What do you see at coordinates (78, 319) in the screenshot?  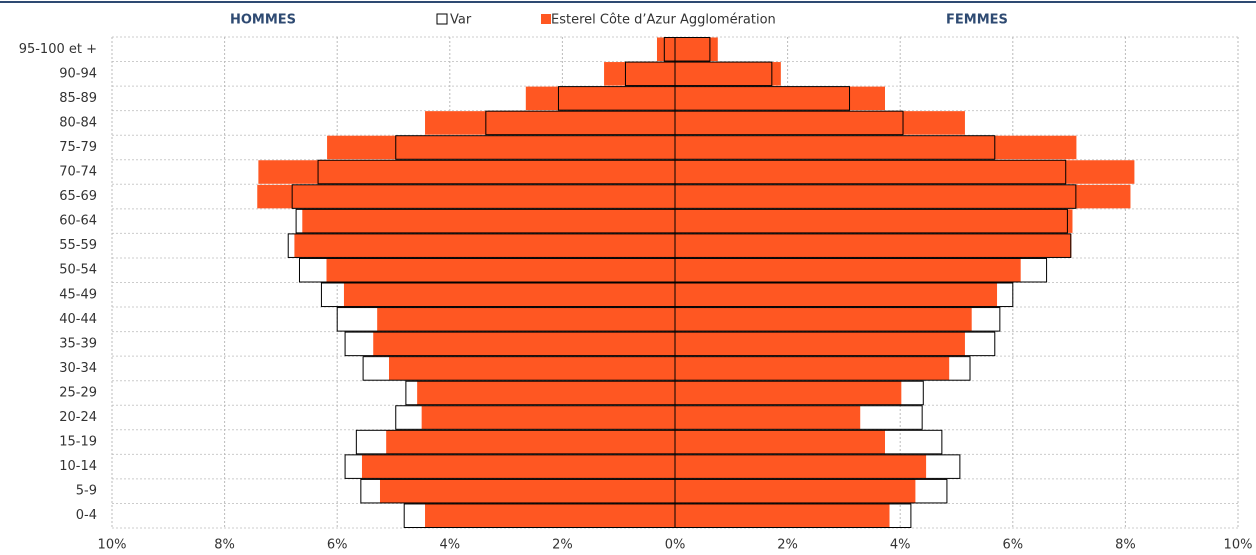 I see `y-tick-label: 40-44` at bounding box center [78, 319].